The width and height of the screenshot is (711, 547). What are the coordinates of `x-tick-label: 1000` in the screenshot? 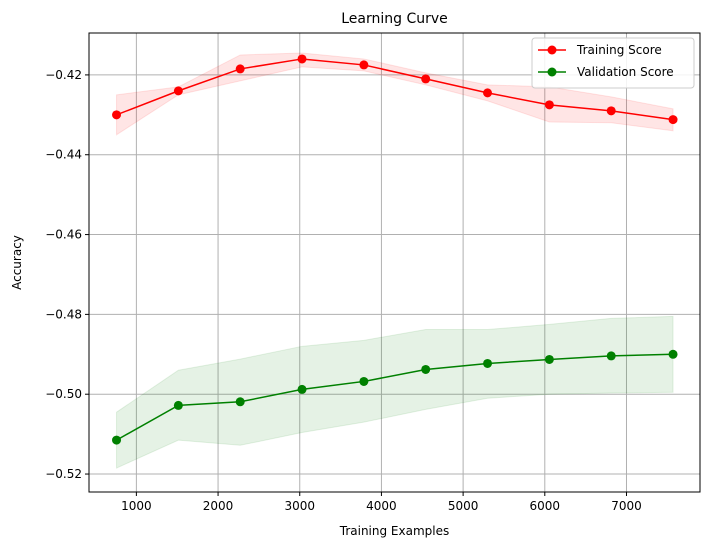 It's located at (136, 506).